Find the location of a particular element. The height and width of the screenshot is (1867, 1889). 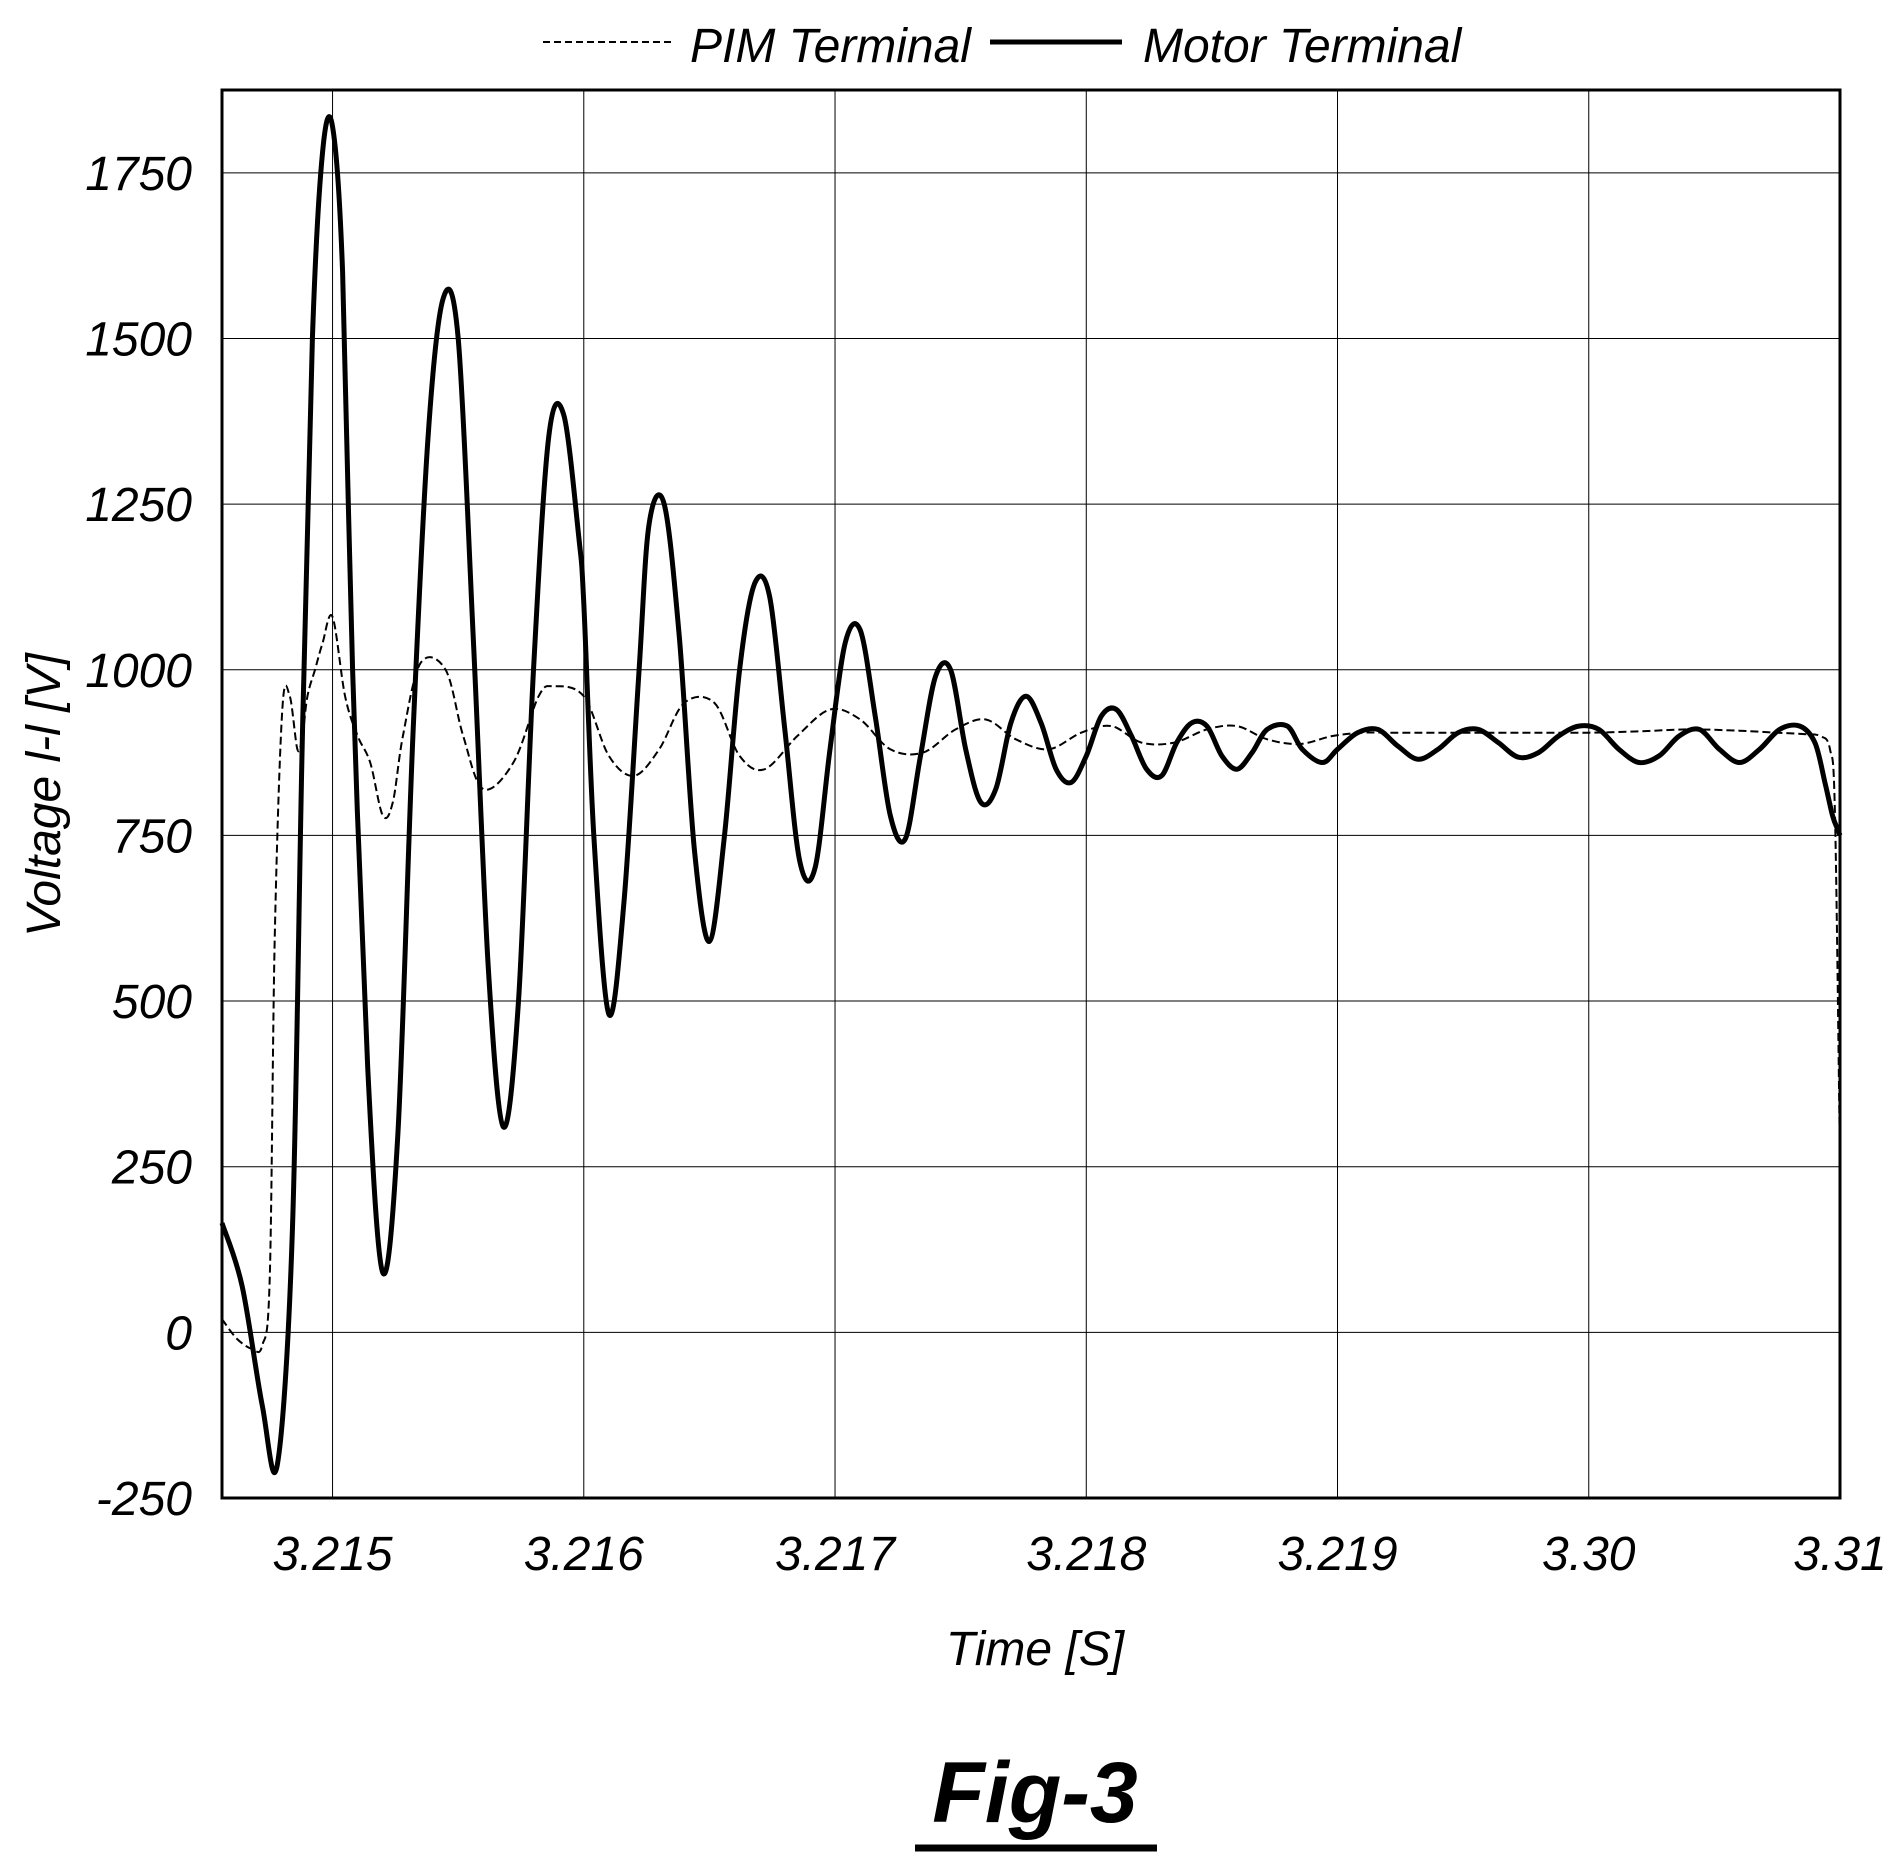

y-tick-label: -250 is located at coordinates (144, 1499).